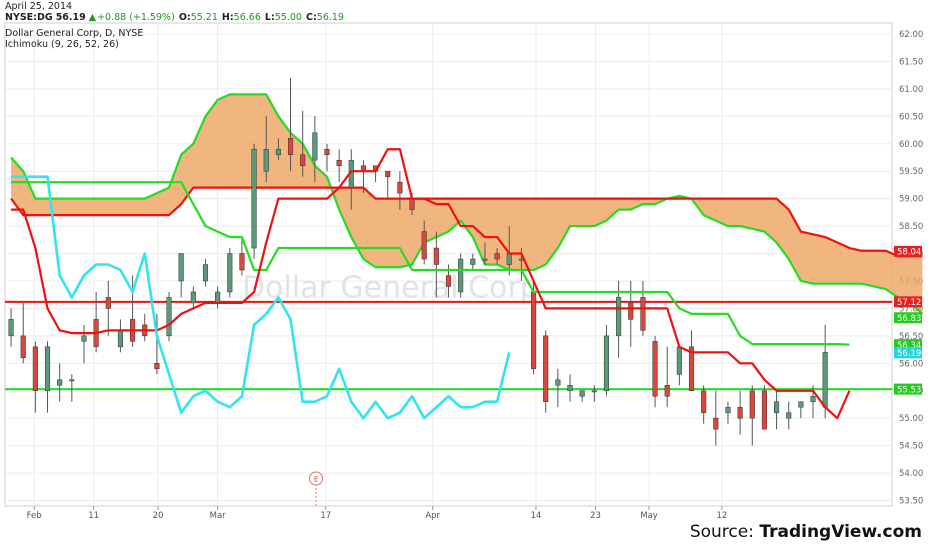 The image size is (932, 550). I want to click on source-credit: Source: TradingView.com, so click(806, 532).